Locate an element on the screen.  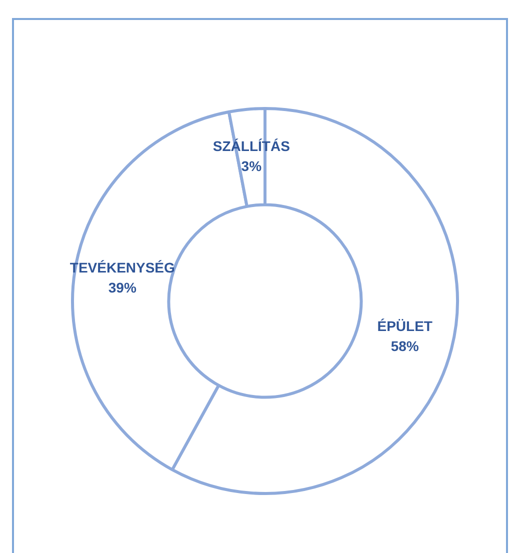
slice-label: ÉPÜLET is located at coordinates (405, 326).